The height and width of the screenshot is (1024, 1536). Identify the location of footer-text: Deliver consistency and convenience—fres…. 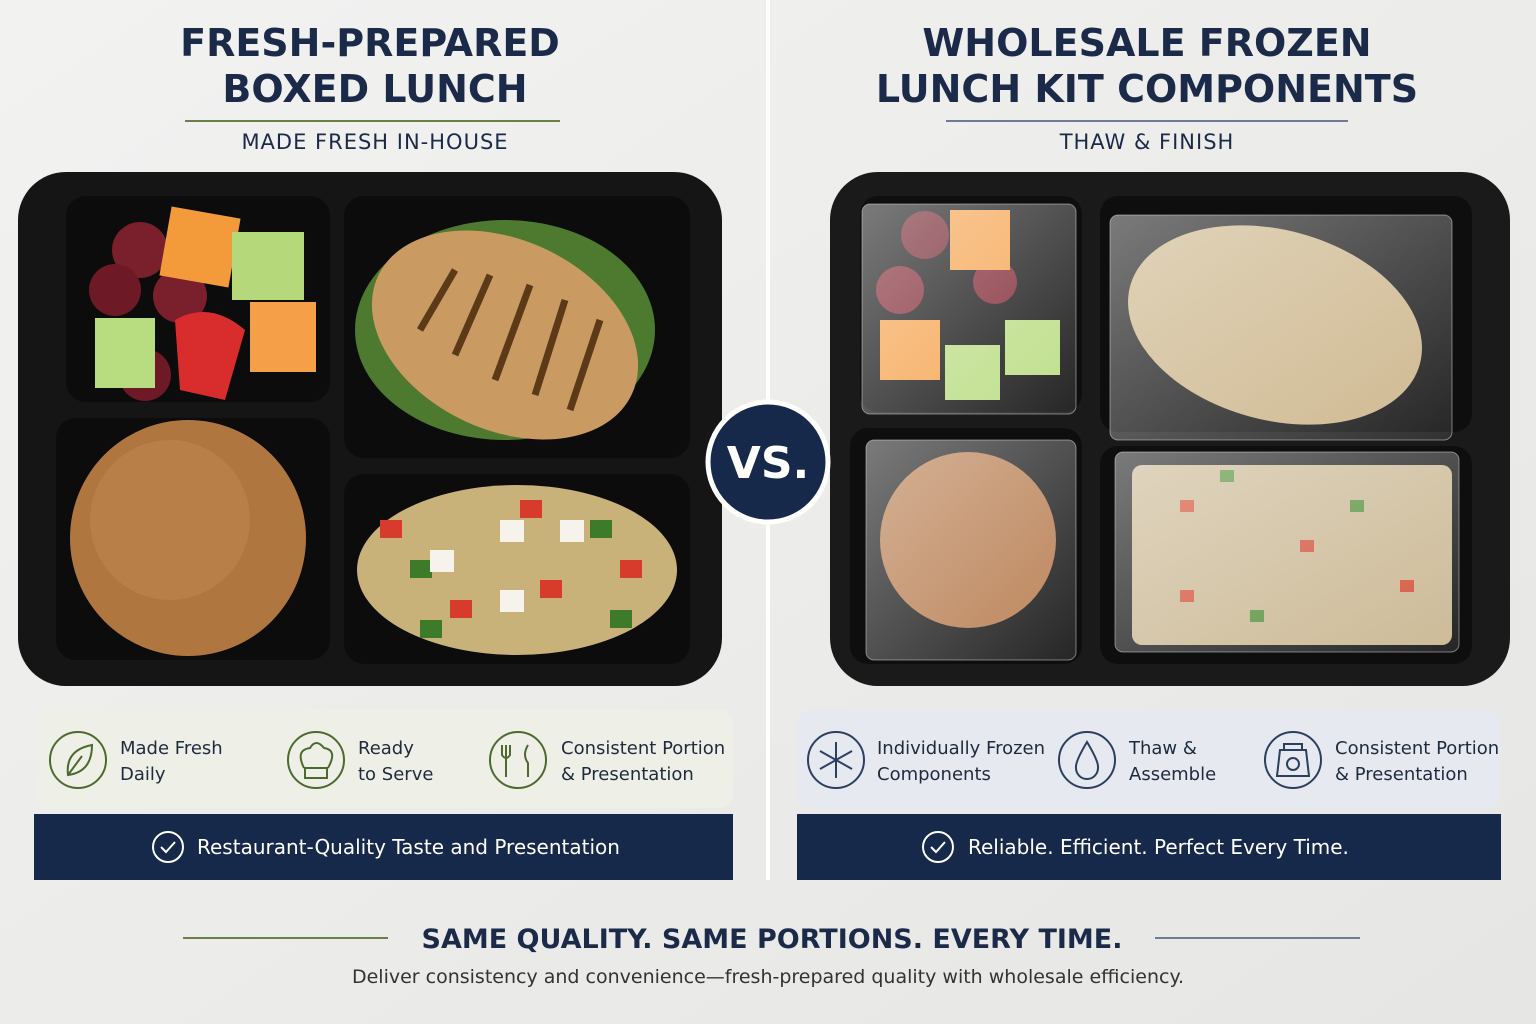
(768, 977).